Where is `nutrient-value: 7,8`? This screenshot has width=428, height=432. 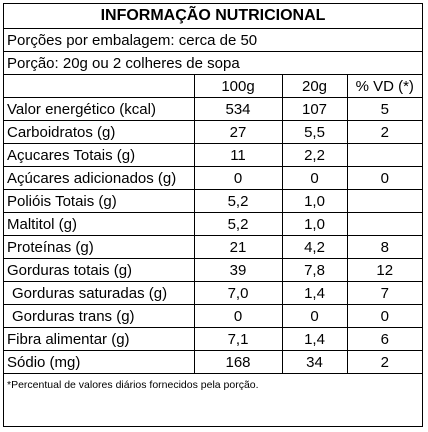 nutrient-value: 7,8 is located at coordinates (314, 270).